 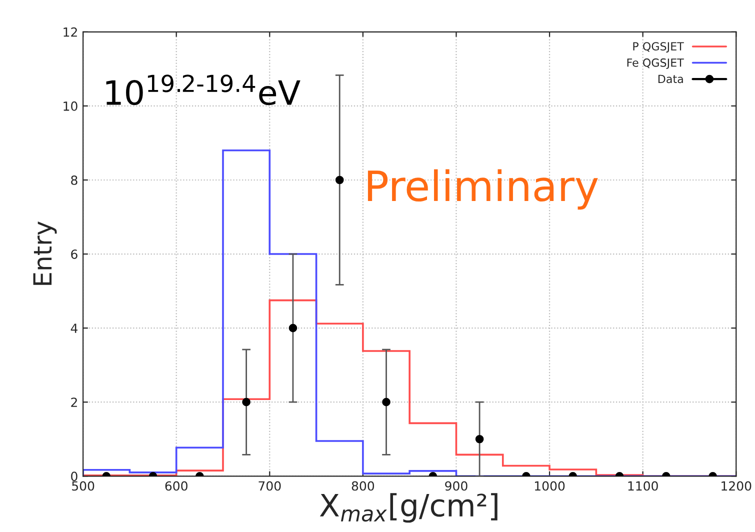 What do you see at coordinates (483, 189) in the screenshot?
I see `annotation: Preliminary` at bounding box center [483, 189].